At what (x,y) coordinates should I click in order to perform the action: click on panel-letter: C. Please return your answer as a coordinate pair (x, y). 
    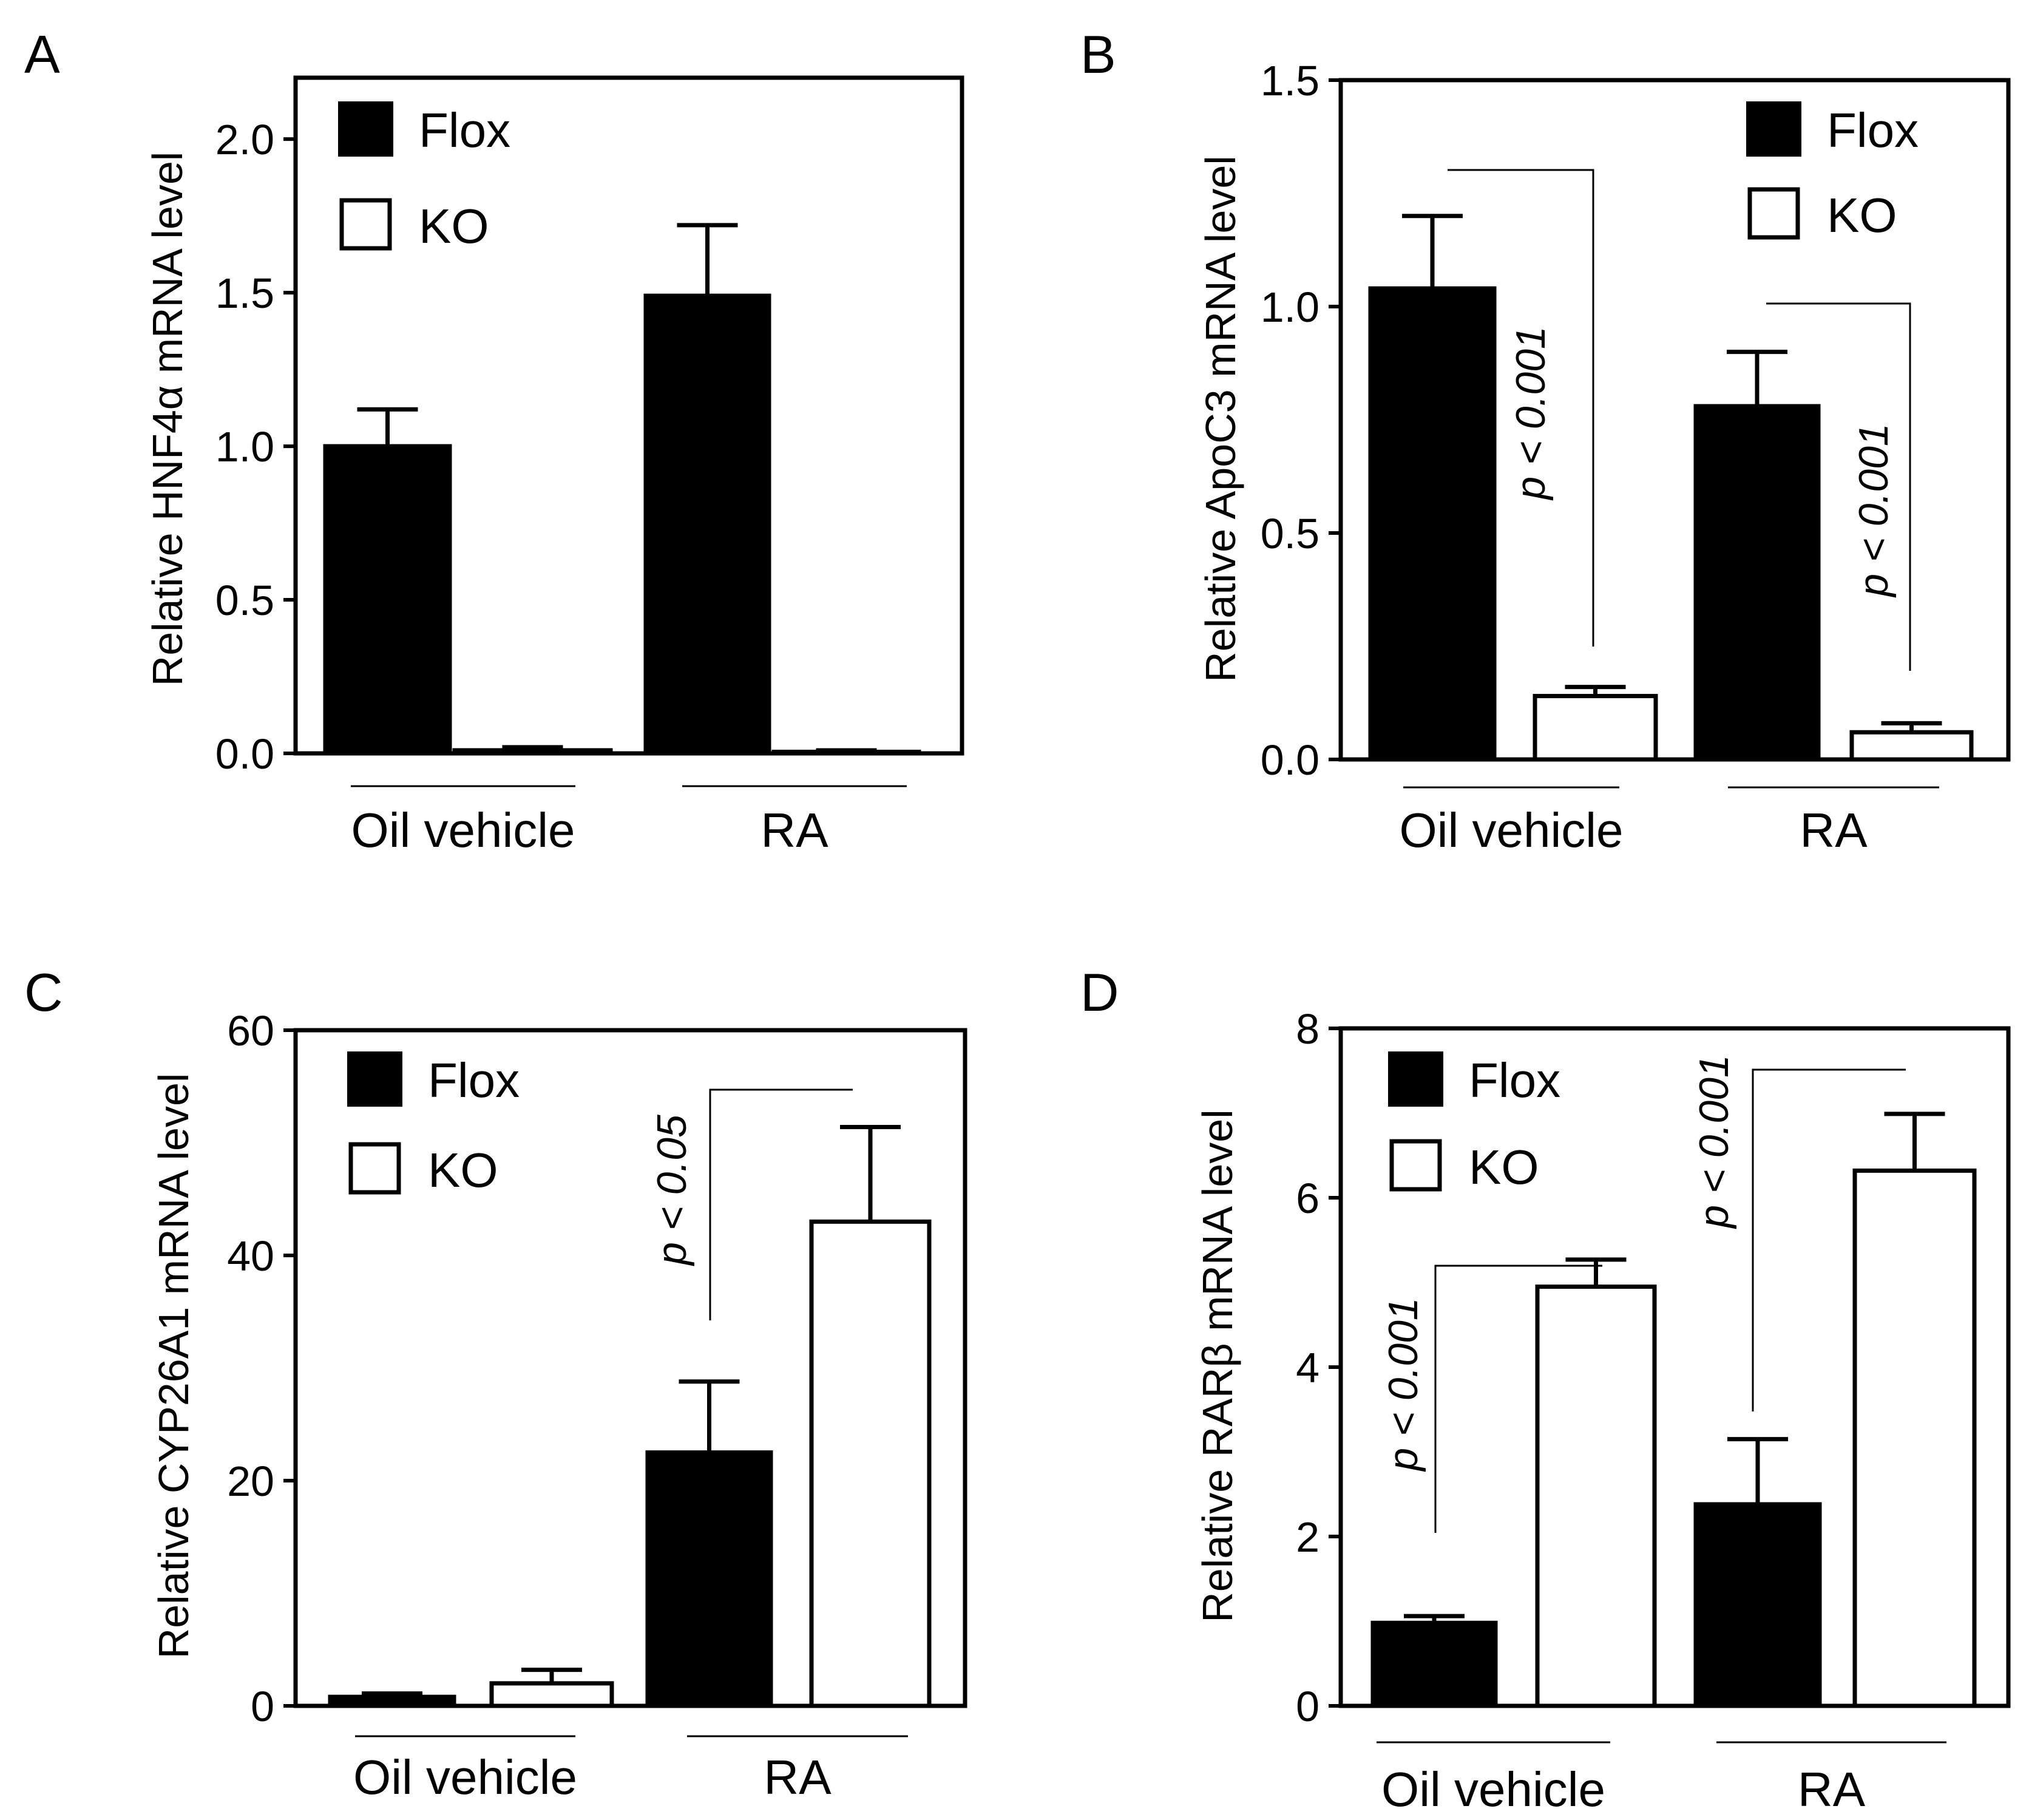
    Looking at the image, I should click on (43, 992).